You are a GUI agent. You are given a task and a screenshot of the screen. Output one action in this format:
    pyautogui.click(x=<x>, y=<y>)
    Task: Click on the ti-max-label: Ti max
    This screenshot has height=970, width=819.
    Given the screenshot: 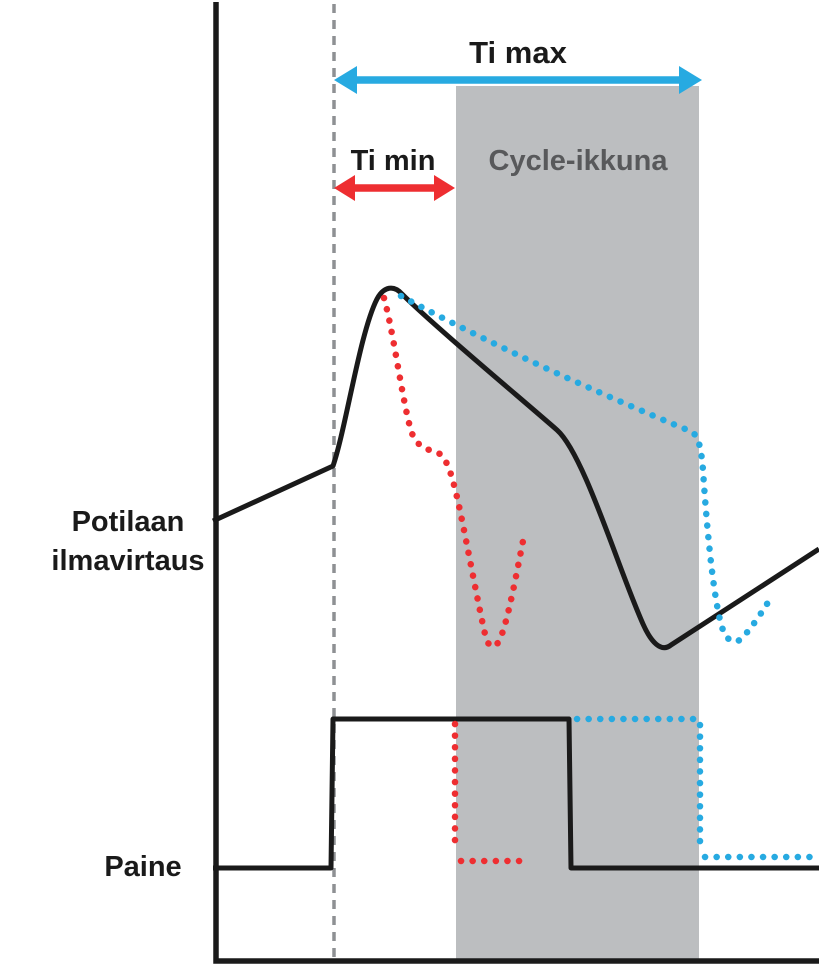 What is the action you would take?
    pyautogui.click(x=518, y=52)
    